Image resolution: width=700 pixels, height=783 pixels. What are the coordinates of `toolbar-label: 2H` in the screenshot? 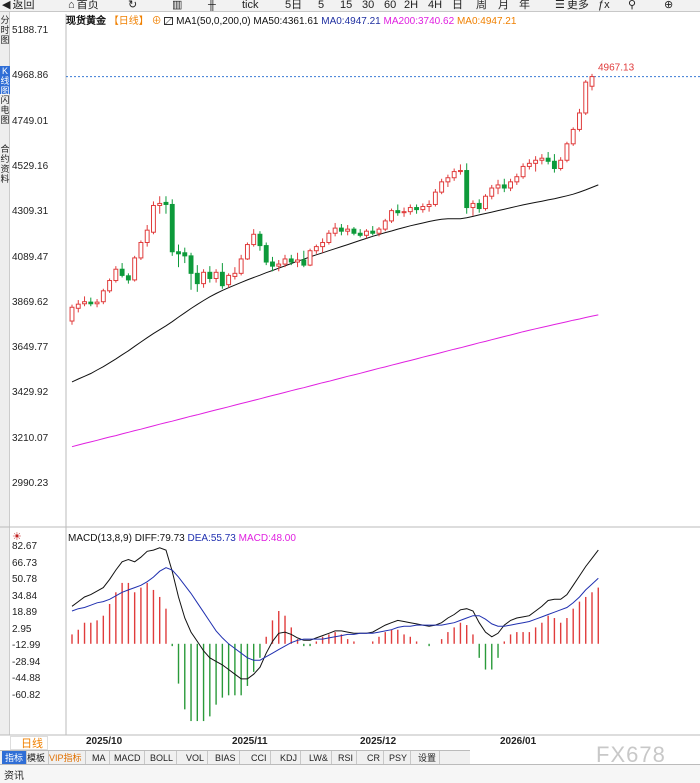 It's located at (411, 5).